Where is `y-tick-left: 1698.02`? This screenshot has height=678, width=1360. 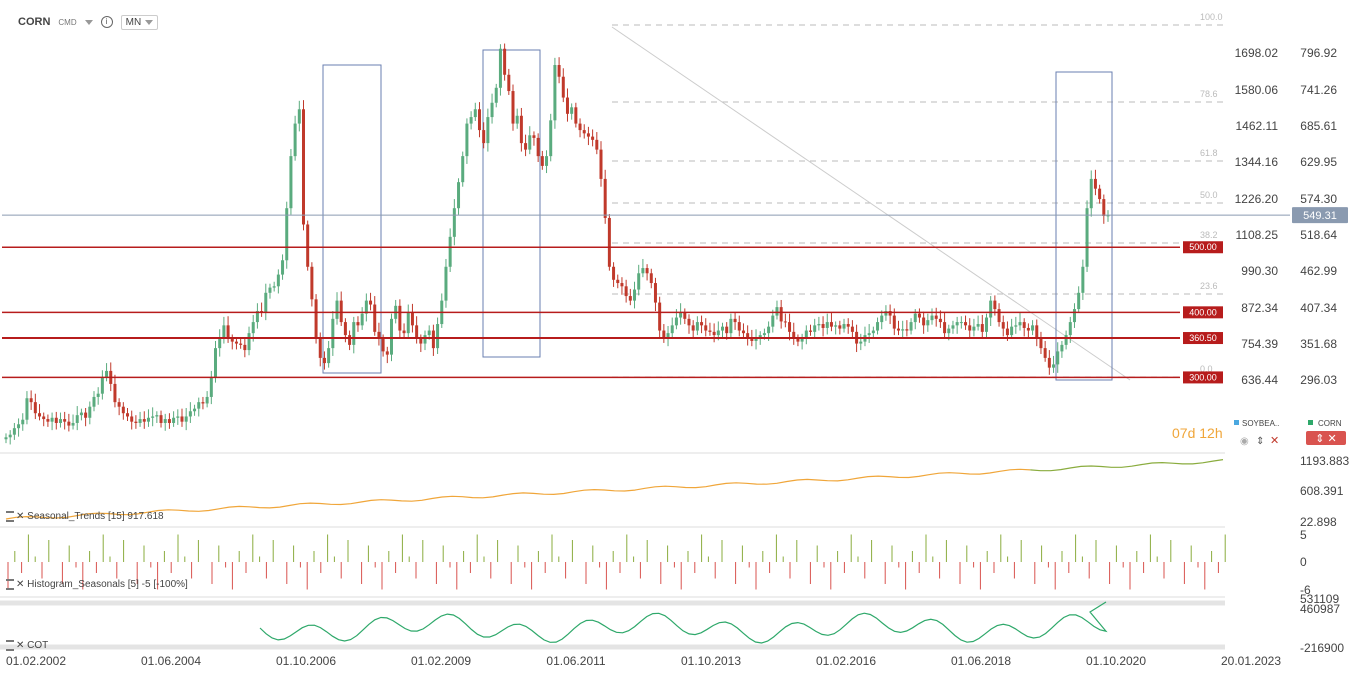
y-tick-left: 1698.02 is located at coordinates (1257, 53).